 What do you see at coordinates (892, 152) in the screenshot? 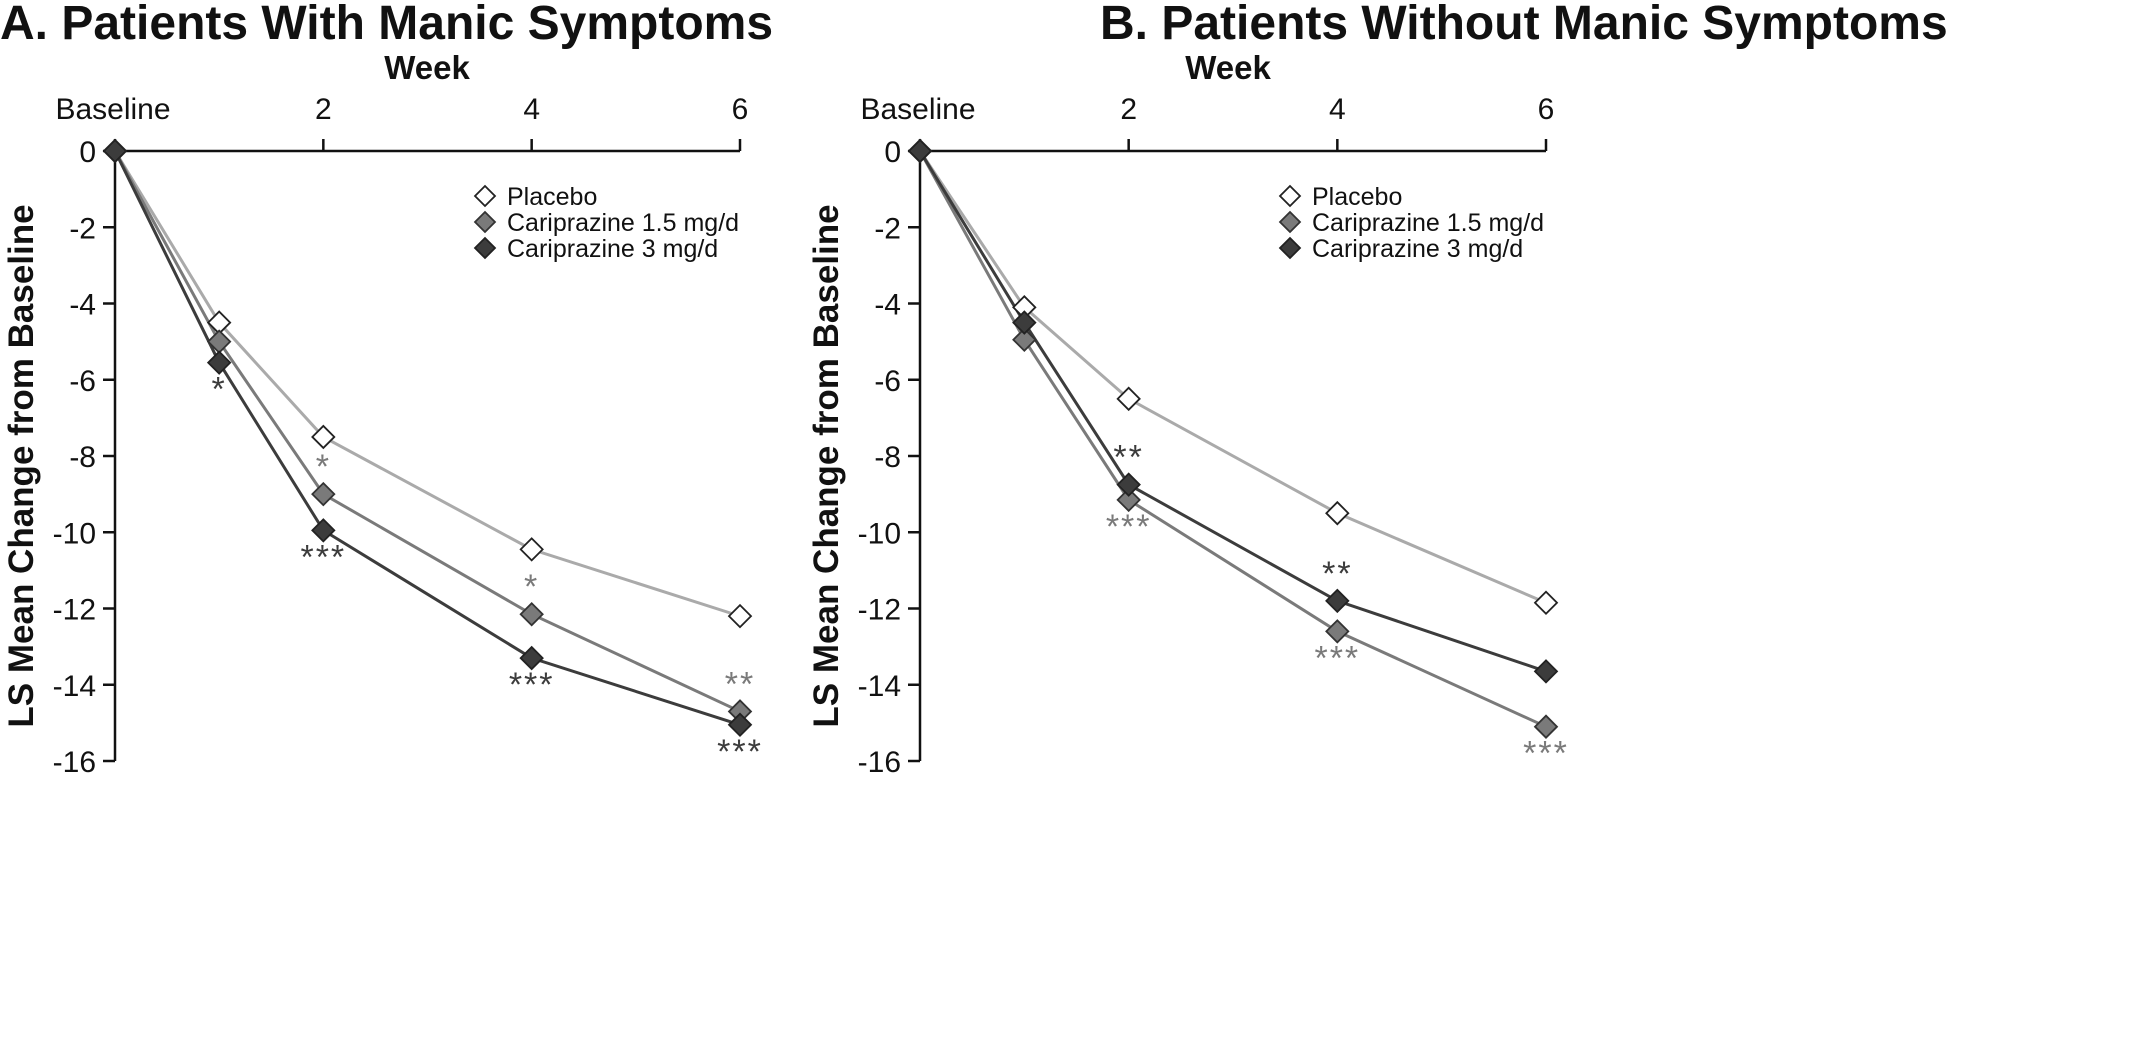
I see `panel-b-y-tick-label: 0` at bounding box center [892, 152].